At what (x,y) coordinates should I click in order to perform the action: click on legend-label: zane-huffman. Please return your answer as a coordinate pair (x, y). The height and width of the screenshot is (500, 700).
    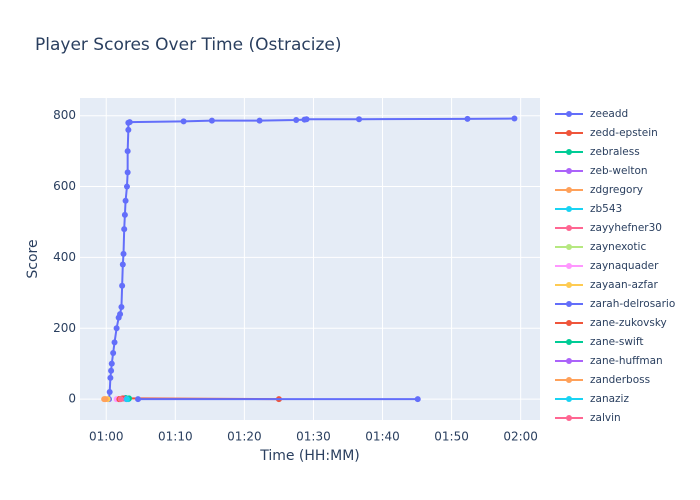
    Looking at the image, I should click on (626, 361).